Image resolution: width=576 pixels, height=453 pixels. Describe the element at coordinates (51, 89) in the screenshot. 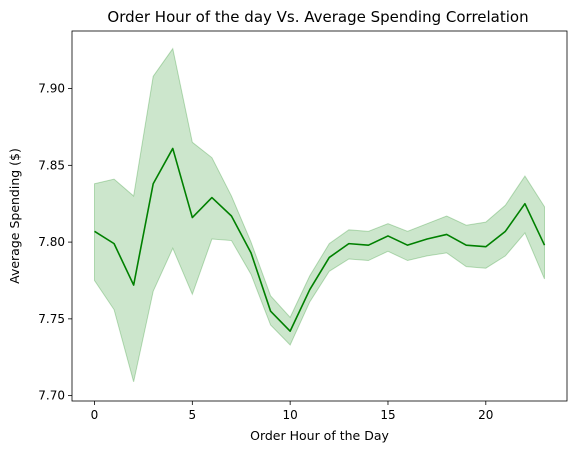

I see `y-tick-label: 7.90` at that location.